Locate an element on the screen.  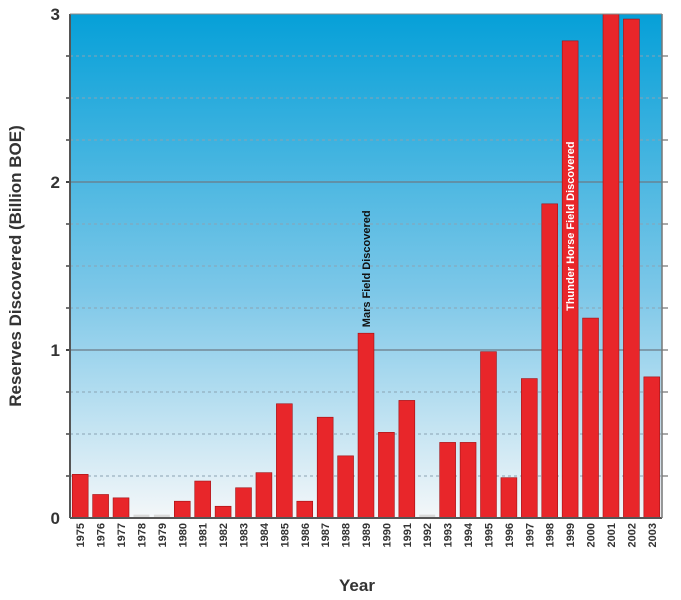
bar-2001 is located at coordinates (611, 266).